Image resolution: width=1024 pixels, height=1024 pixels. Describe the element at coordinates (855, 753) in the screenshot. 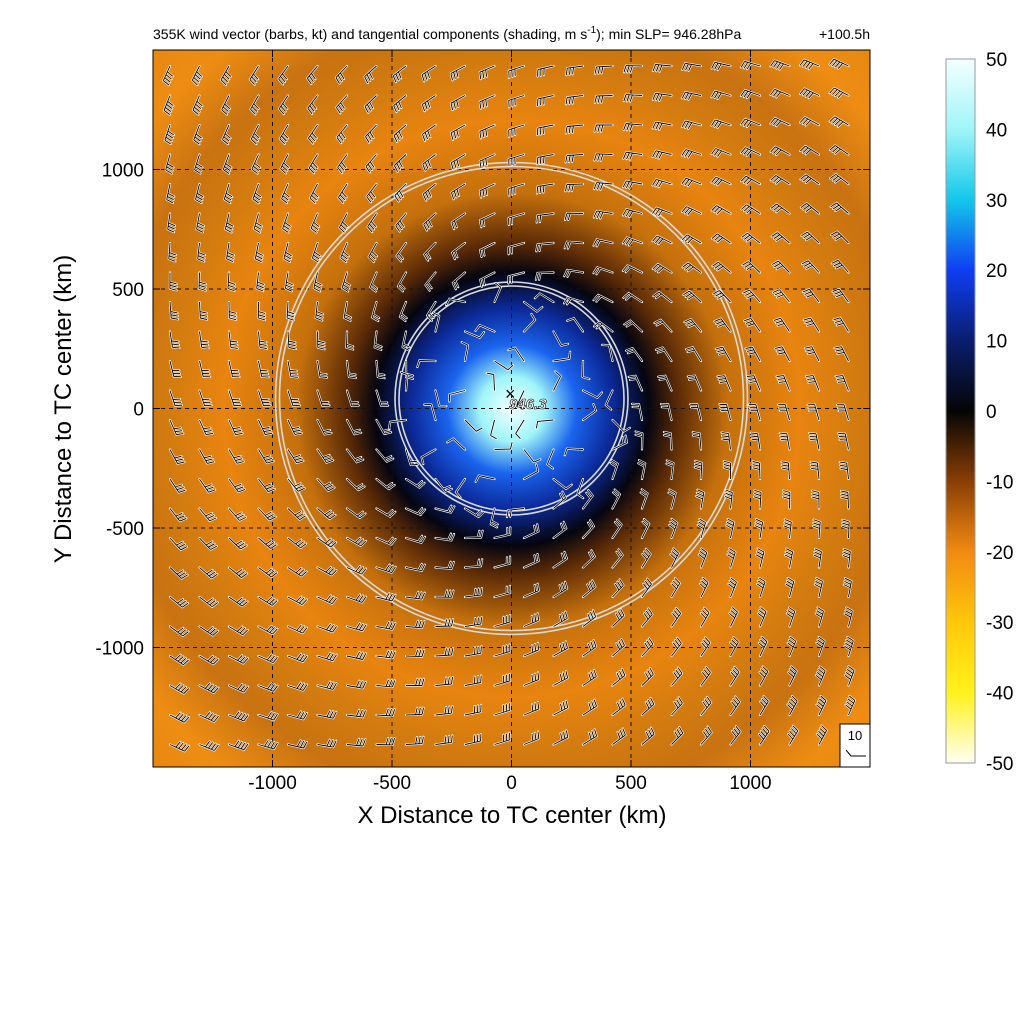

I see `barb-reference-glyph` at that location.